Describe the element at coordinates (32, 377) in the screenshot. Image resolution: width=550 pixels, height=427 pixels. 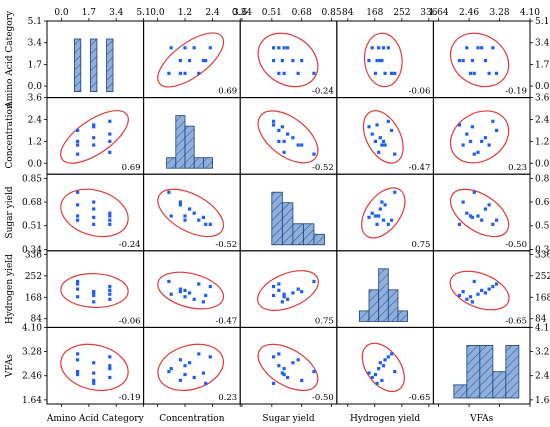
I see `left-tick-label-vfas-1: 2.46` at that location.